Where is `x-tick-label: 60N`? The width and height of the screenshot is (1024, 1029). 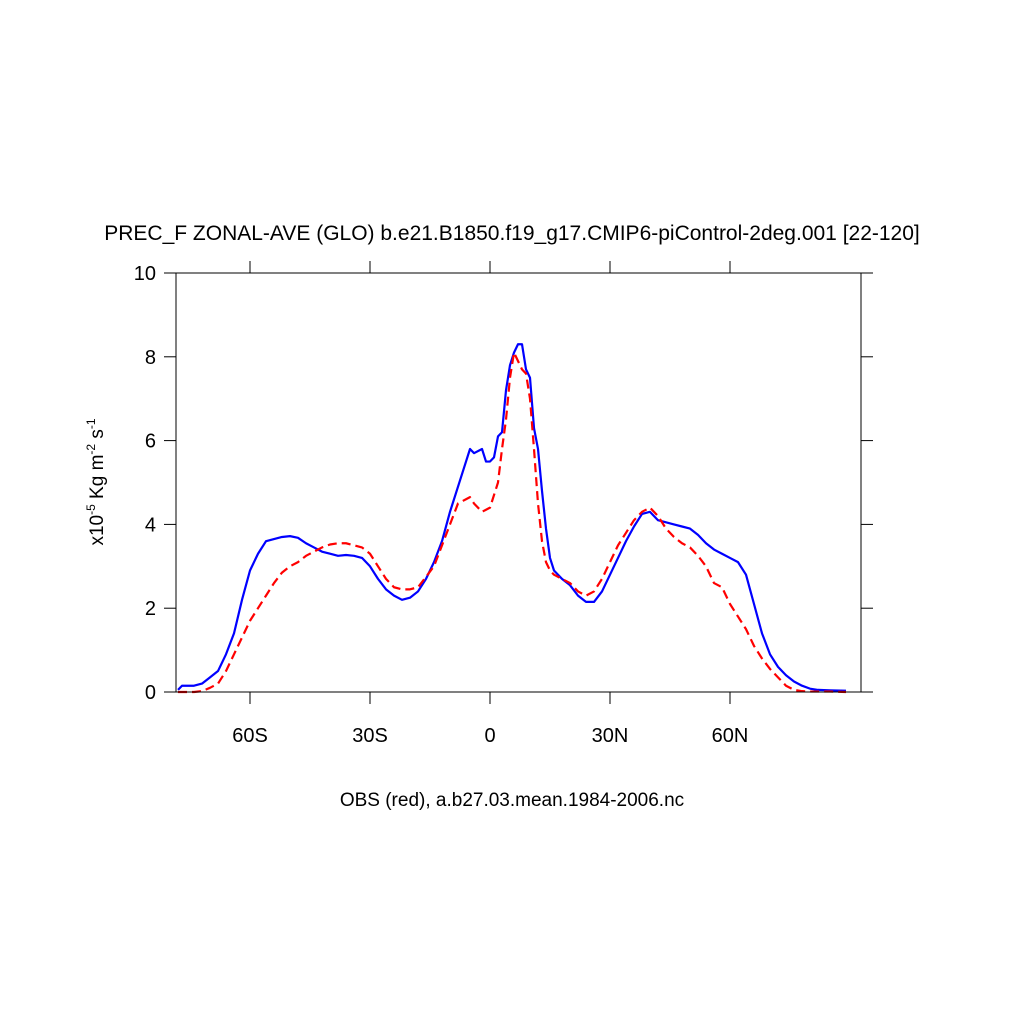
x-tick-label: 60N is located at coordinates (730, 736).